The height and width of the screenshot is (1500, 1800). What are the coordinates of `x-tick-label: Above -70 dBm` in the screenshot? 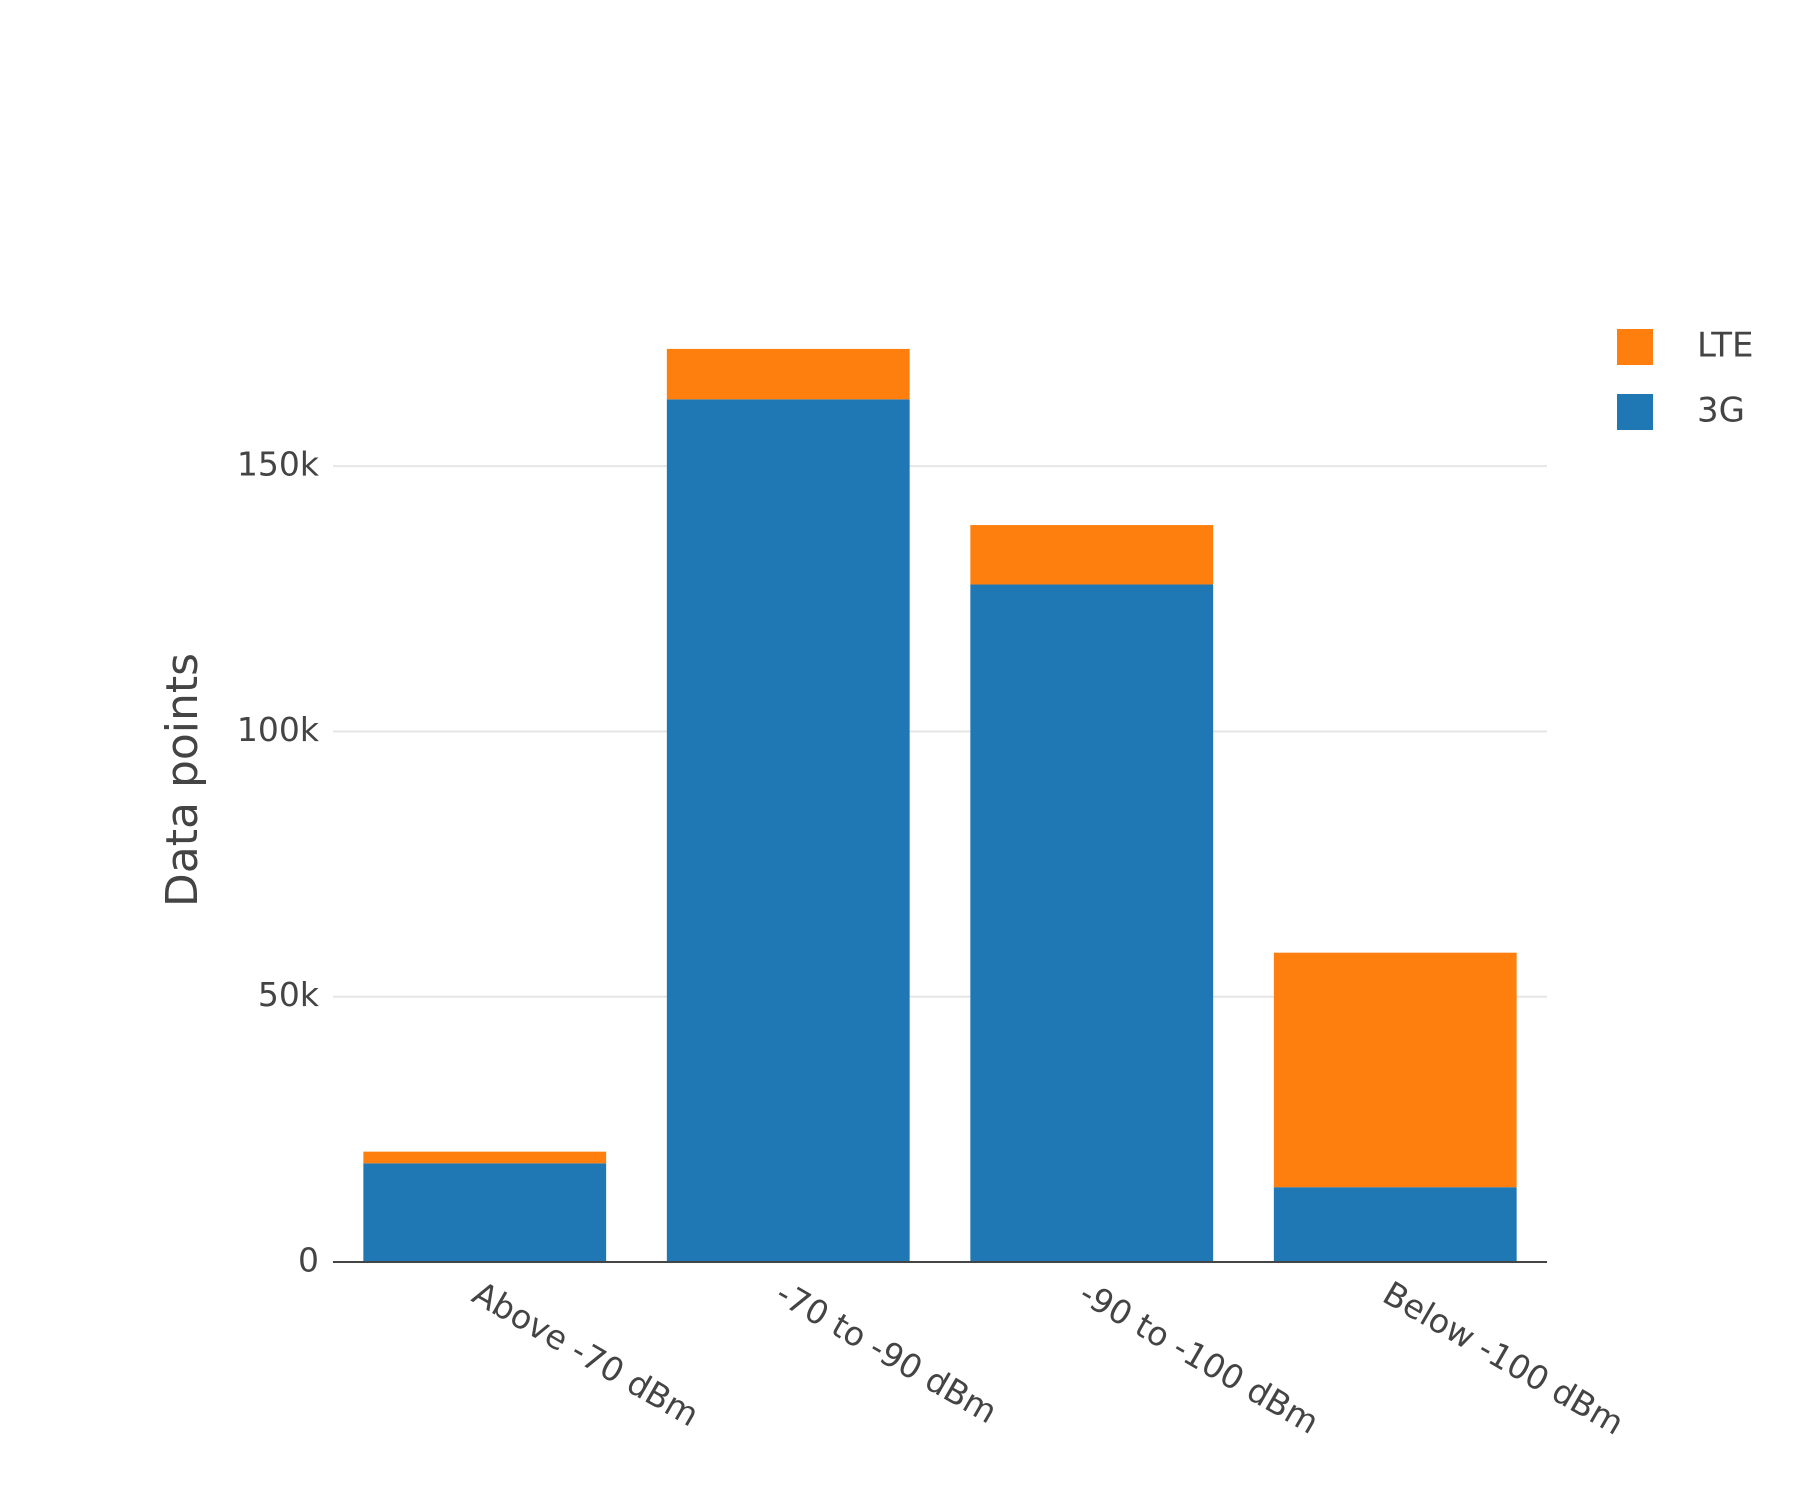 It's located at (586, 1353).